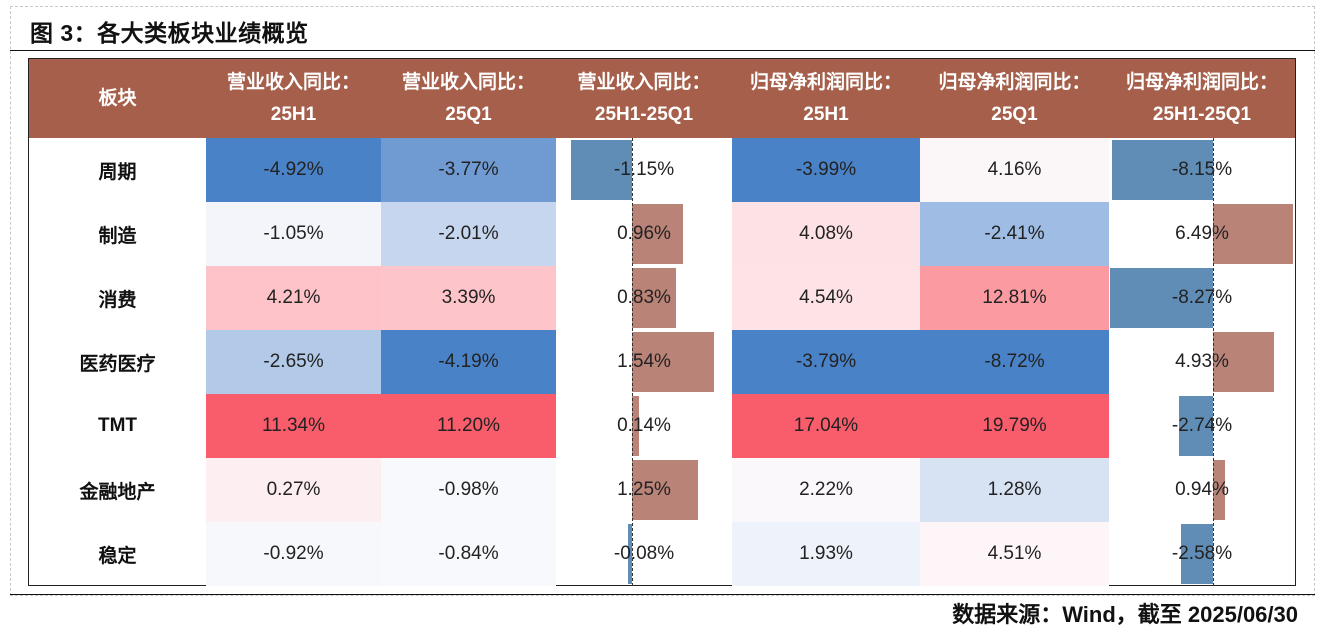 This screenshot has height=632, width=1328. Describe the element at coordinates (1014, 170) in the screenshot. I see `value-cell: 4.16%` at that location.